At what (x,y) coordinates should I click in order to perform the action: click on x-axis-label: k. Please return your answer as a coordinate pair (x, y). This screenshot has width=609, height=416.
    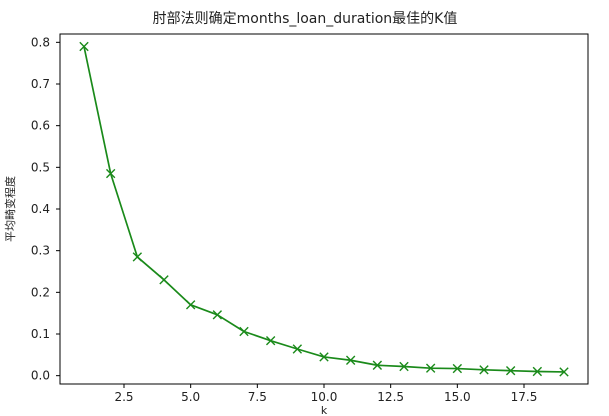
    Looking at the image, I should click on (324, 410).